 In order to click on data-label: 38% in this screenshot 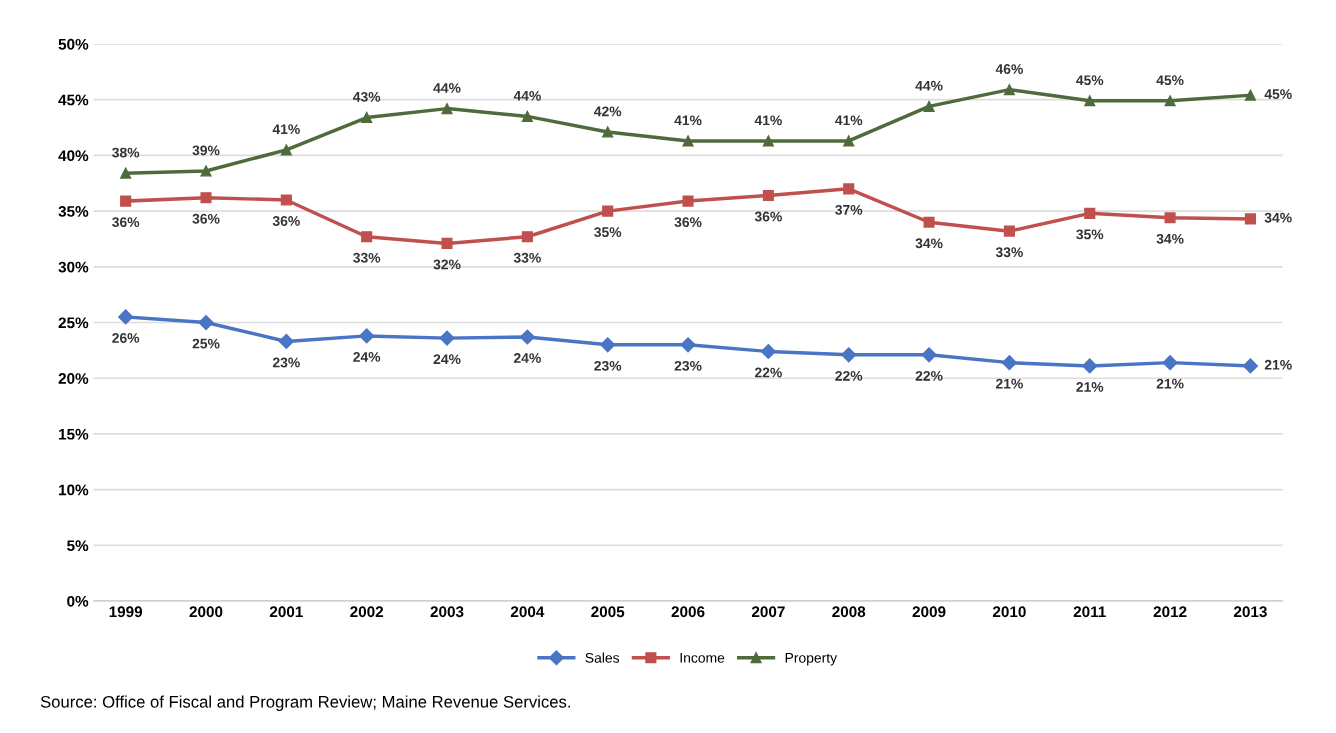, I will do `click(126, 152)`.